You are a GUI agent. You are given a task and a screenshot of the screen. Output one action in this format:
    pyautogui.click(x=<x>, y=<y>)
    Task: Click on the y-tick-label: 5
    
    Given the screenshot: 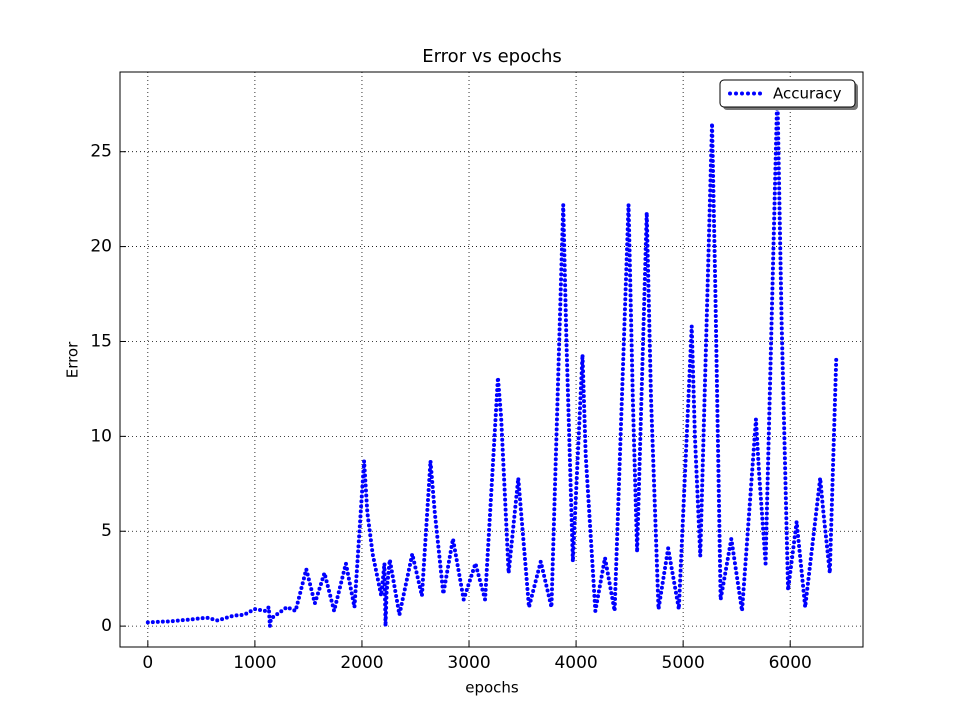 What is the action you would take?
    pyautogui.click(x=106, y=531)
    